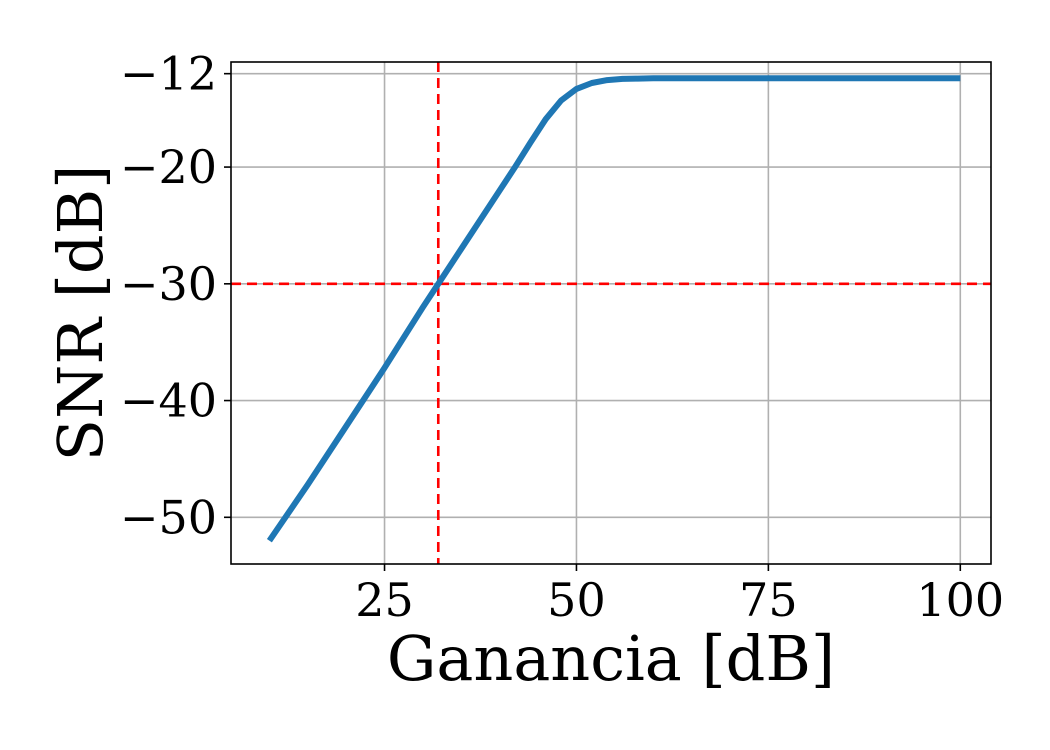  Describe the element at coordinates (960, 600) in the screenshot. I see `x-tick-label: 100` at that location.